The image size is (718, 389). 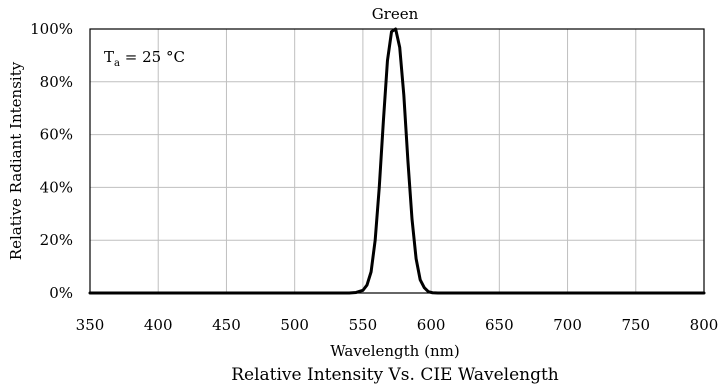 What do you see at coordinates (16, 160) in the screenshot?
I see `y-axis-label: Relative Radiant Intensity` at bounding box center [16, 160].